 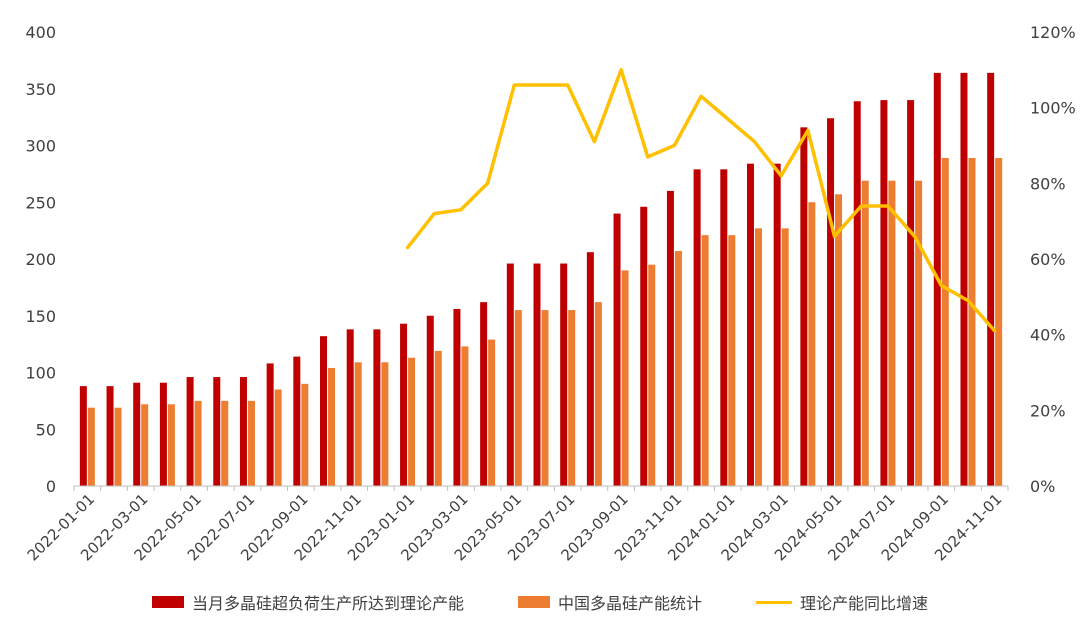 I want to click on legend: 当月多晶硅超负荷生产所达到理论产能 中国多晶硅产能统计 理论产能同比增速, so click(x=540, y=602).